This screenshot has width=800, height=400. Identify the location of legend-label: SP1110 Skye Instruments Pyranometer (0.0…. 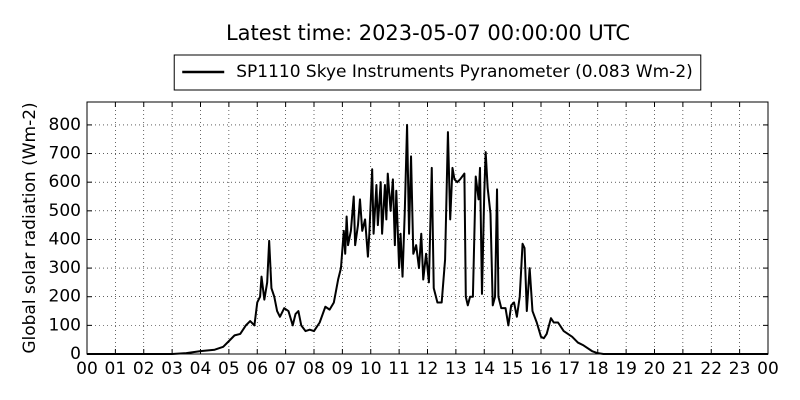
(464, 72).